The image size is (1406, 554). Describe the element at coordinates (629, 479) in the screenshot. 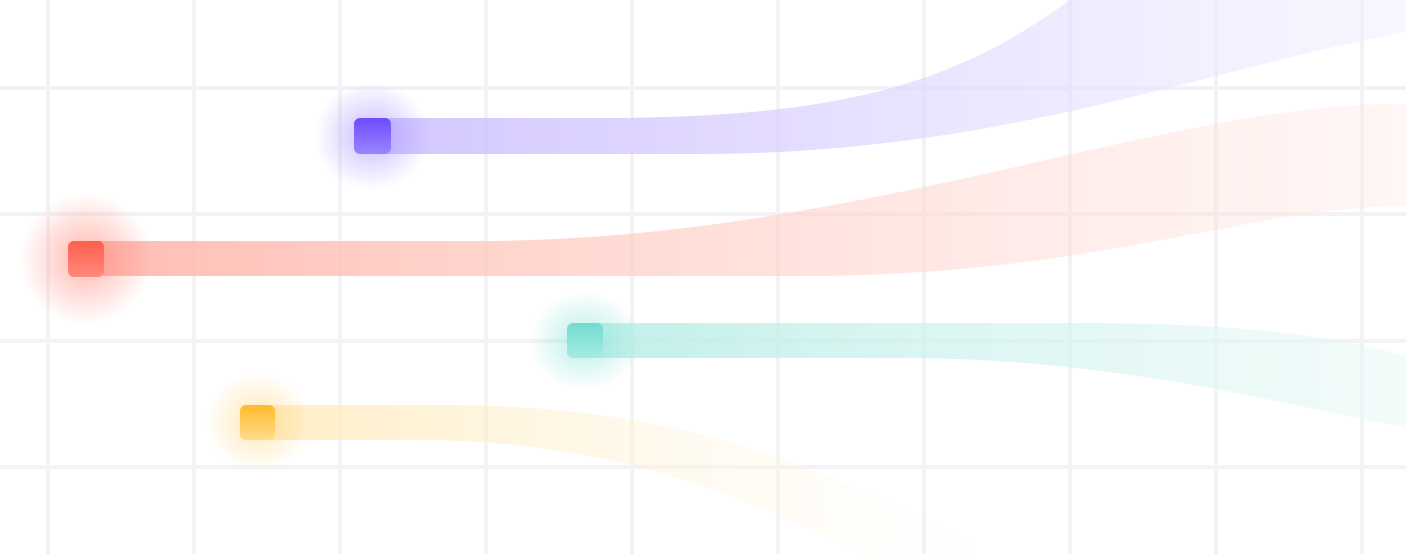

I see `amber-stream` at that location.